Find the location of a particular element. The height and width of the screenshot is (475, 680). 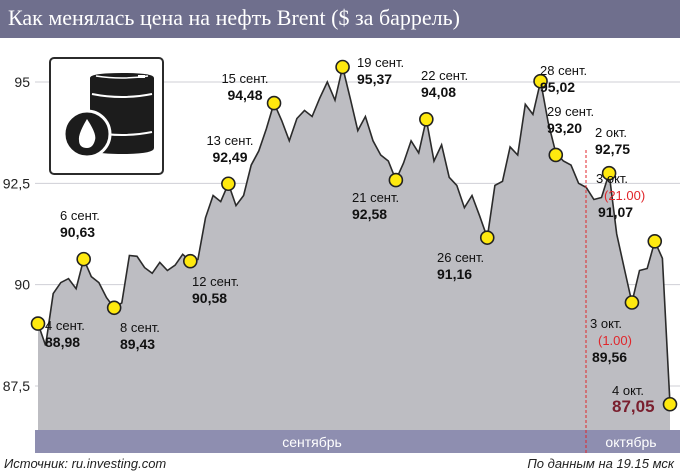

month-label-october: октябрь is located at coordinates (630, 442).